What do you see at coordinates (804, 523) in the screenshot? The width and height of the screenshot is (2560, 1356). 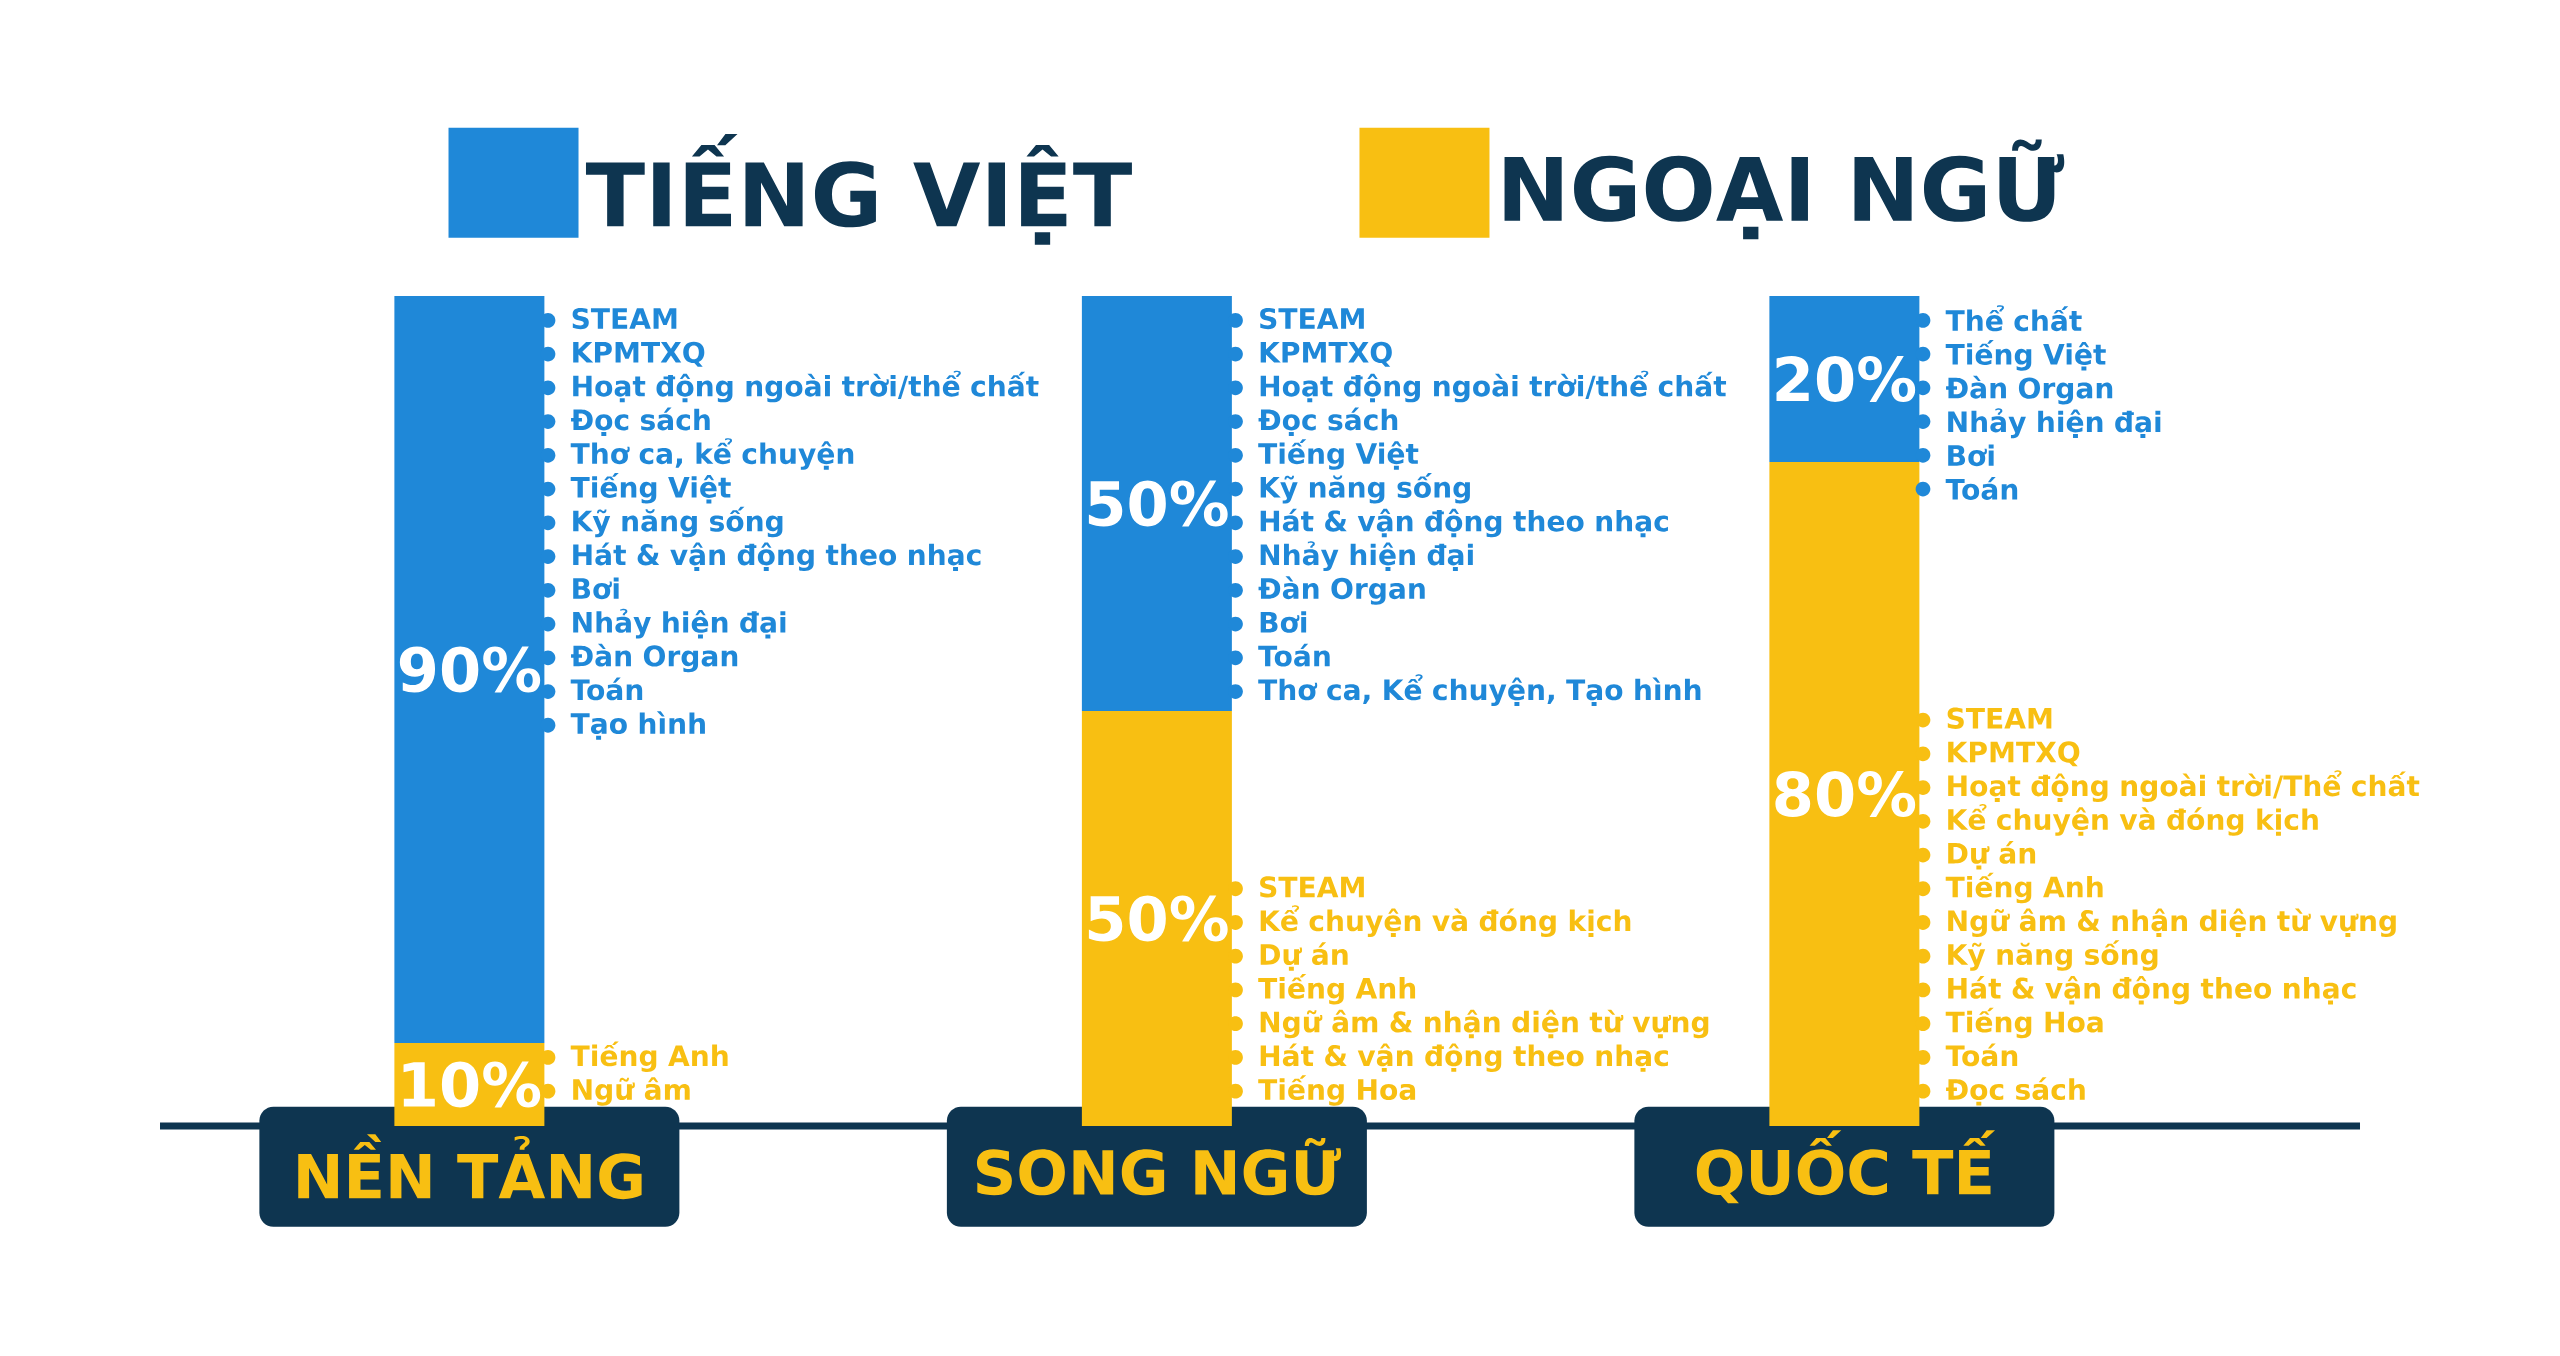 I see `text: STEAM KPMTXQ Hoạt động ngoài trời/thể chất Đọc sách Thơ ca, kể chuyện Tiếng Việt Kỹ năng sống Hát & vận động theo nhạc Bơi Nhảy hiện đại Đàn Organ Toán Tạo hình` at bounding box center [804, 523].